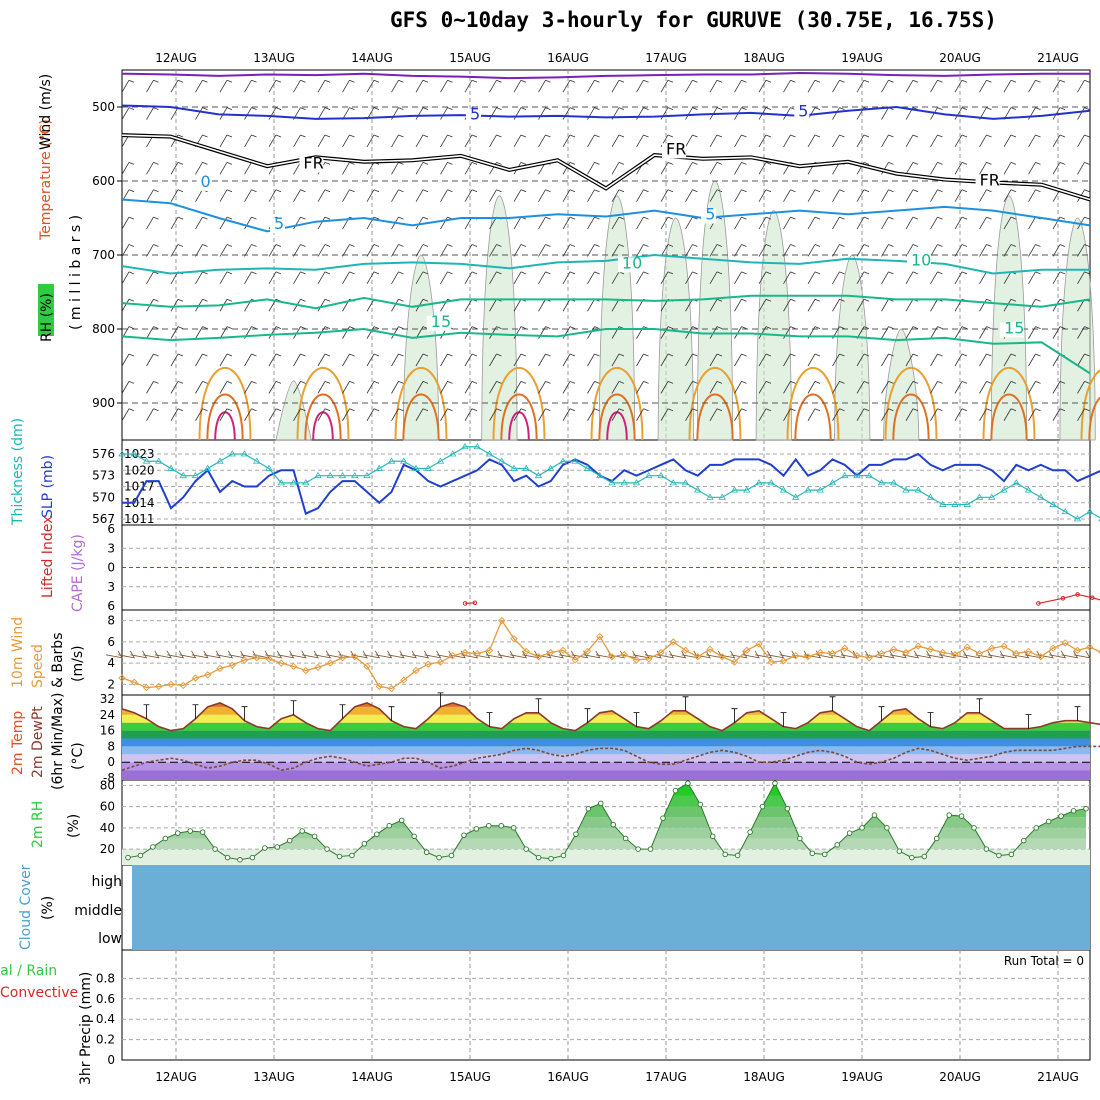 Image resolution: width=1100 pixels, height=1100 pixels. Describe the element at coordinates (111, 663) in the screenshot. I see `y-tick-label: 4` at that location.